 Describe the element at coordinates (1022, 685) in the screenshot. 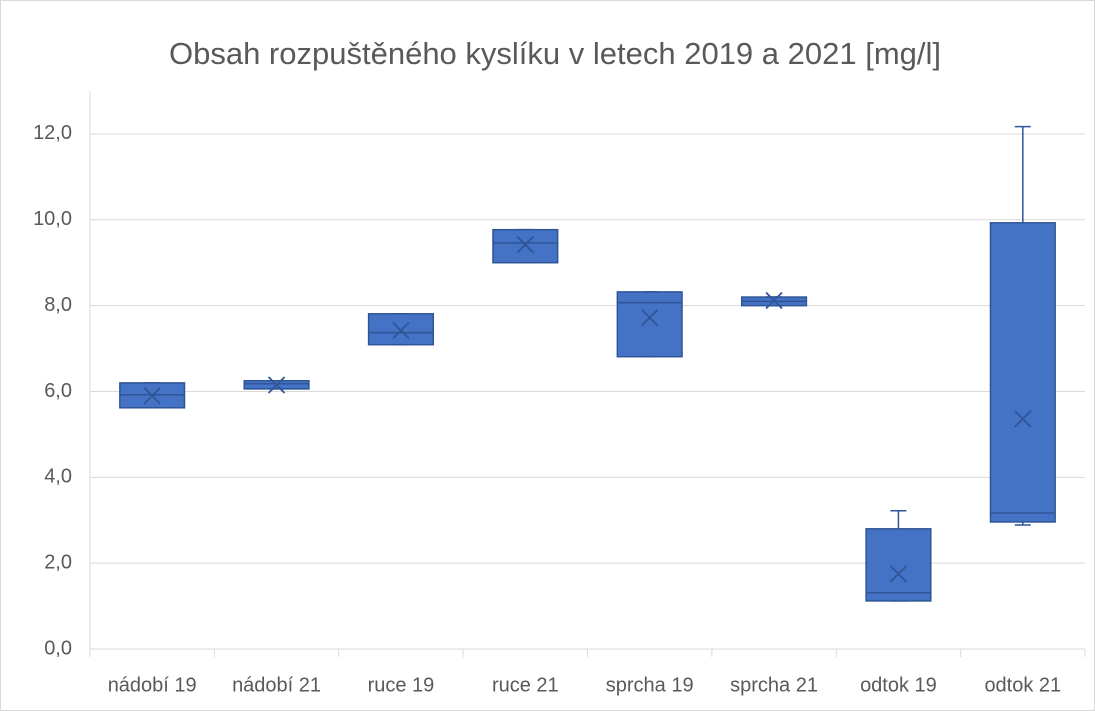

I see `x-tick-label: odtok 21` at that location.